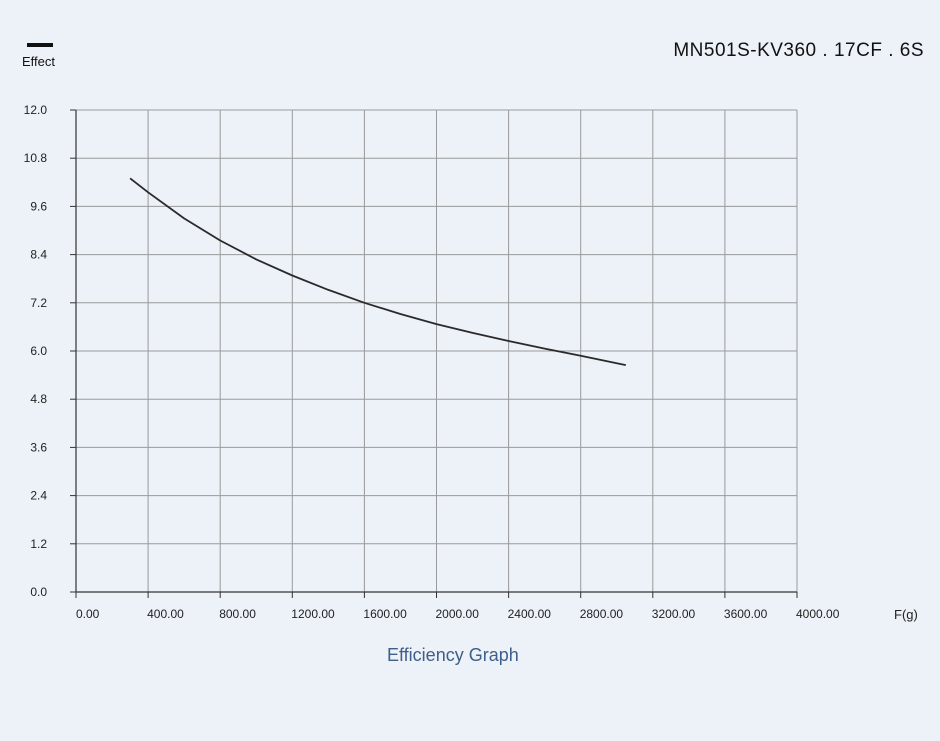 This screenshot has width=940, height=741. Describe the element at coordinates (38, 447) in the screenshot. I see `y-tick-label: 3.6` at that location.